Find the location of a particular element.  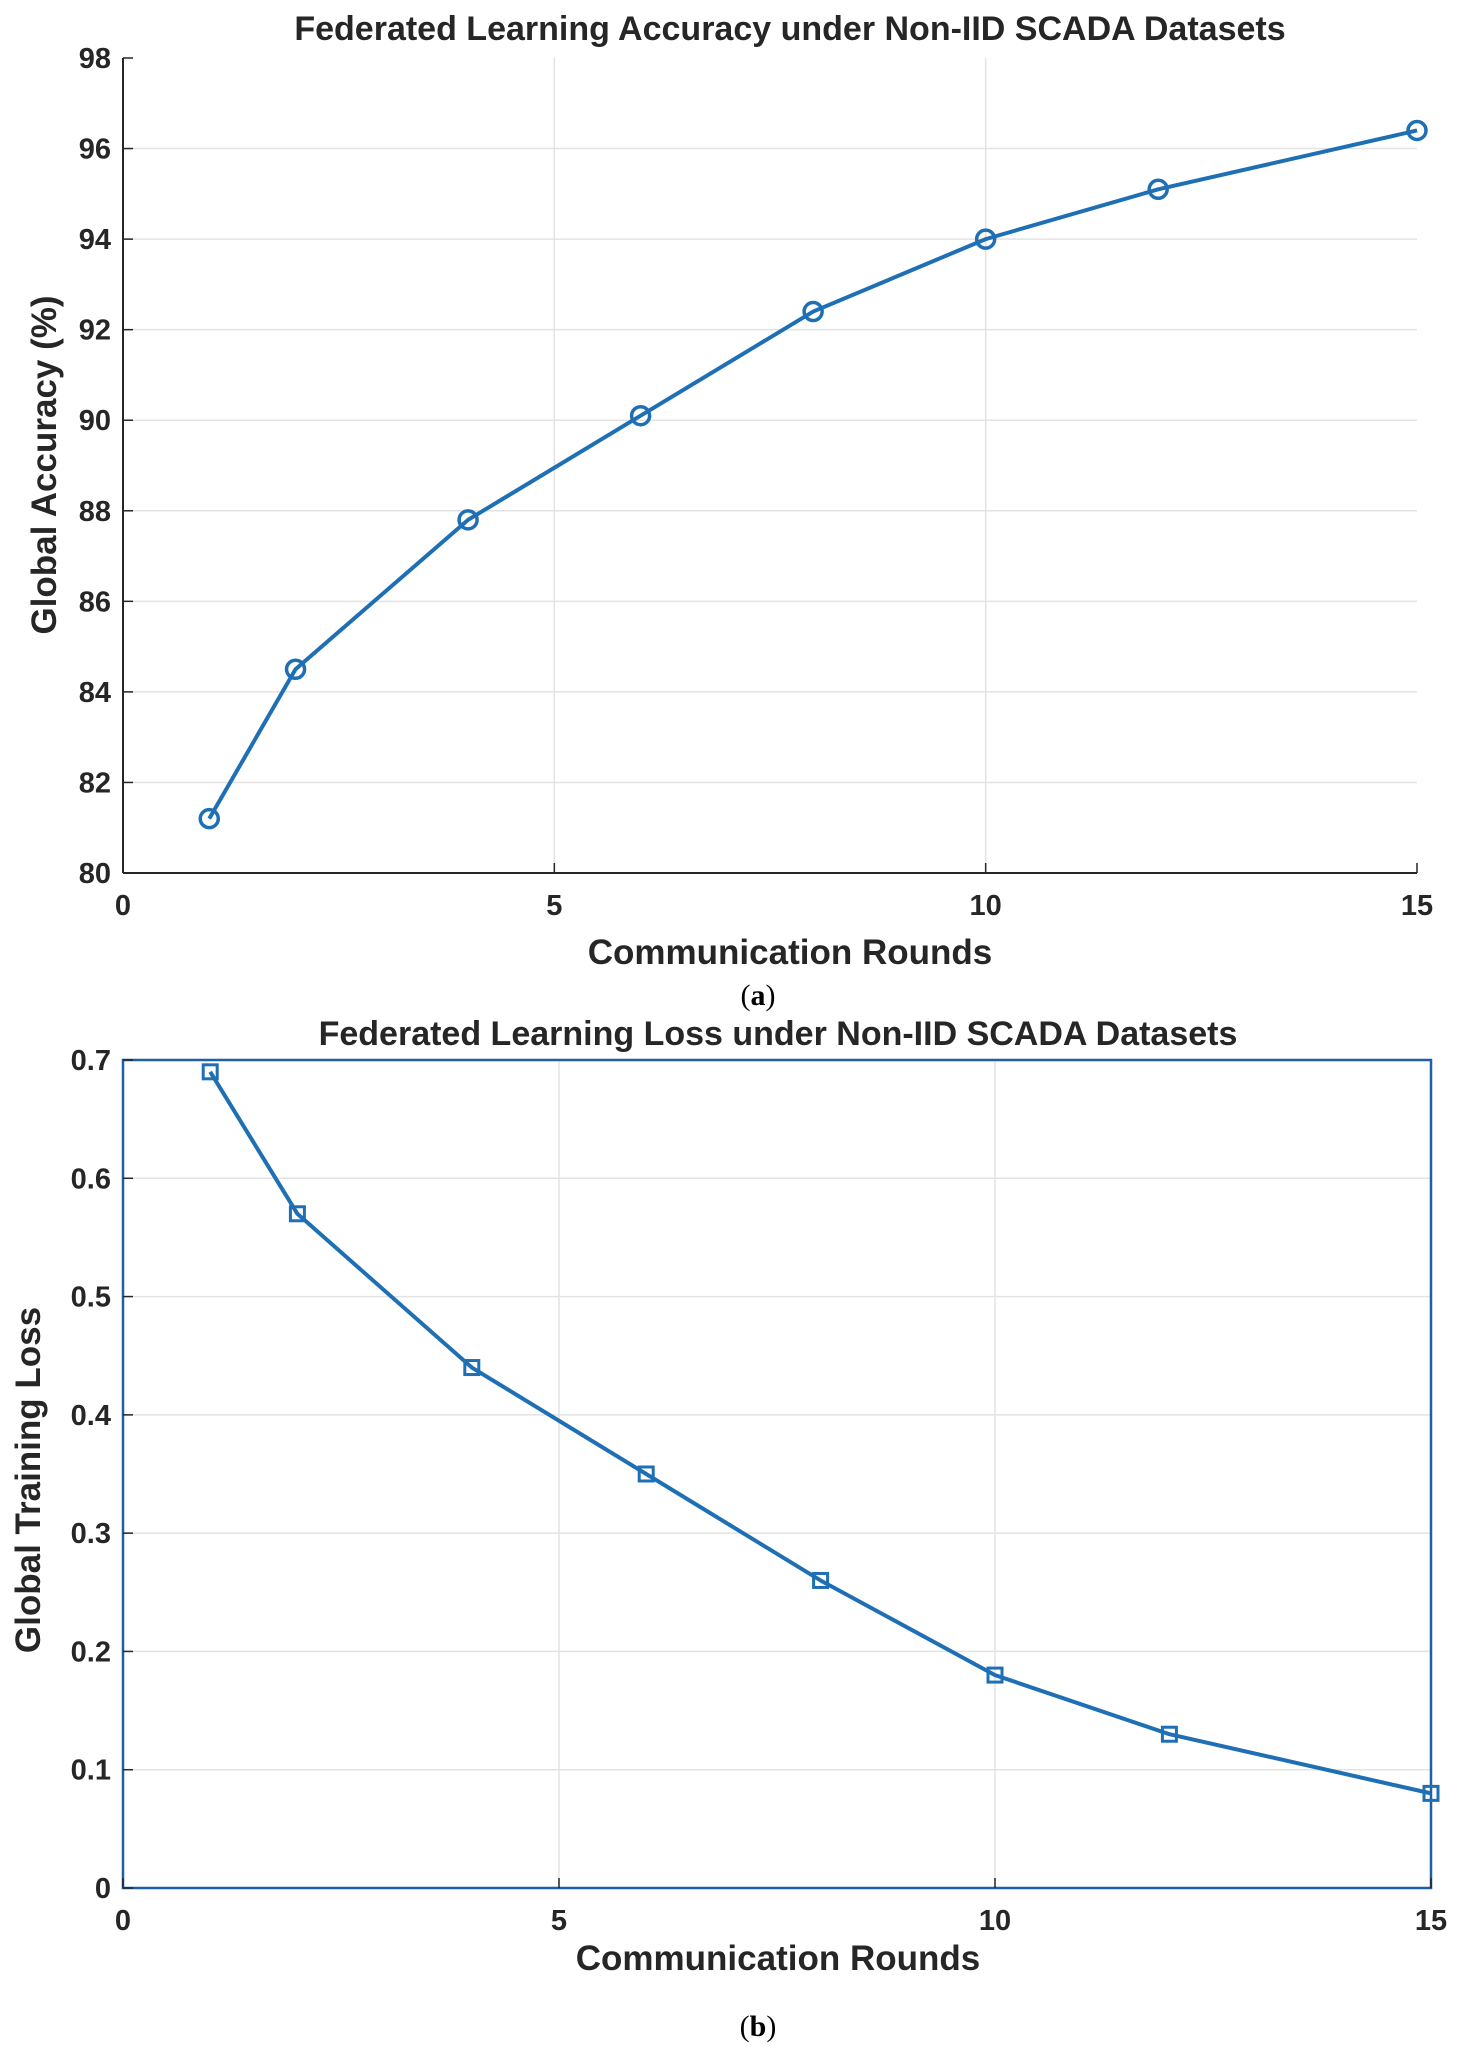

y-tick-label: 98 is located at coordinates (95, 59).